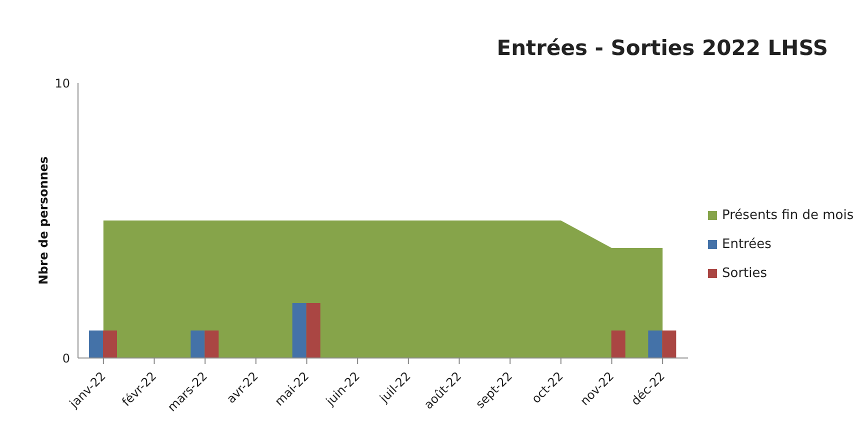 This screenshot has height=432, width=867. Describe the element at coordinates (787, 215) in the screenshot. I see `legend-label: Présents fin de mois` at that location.